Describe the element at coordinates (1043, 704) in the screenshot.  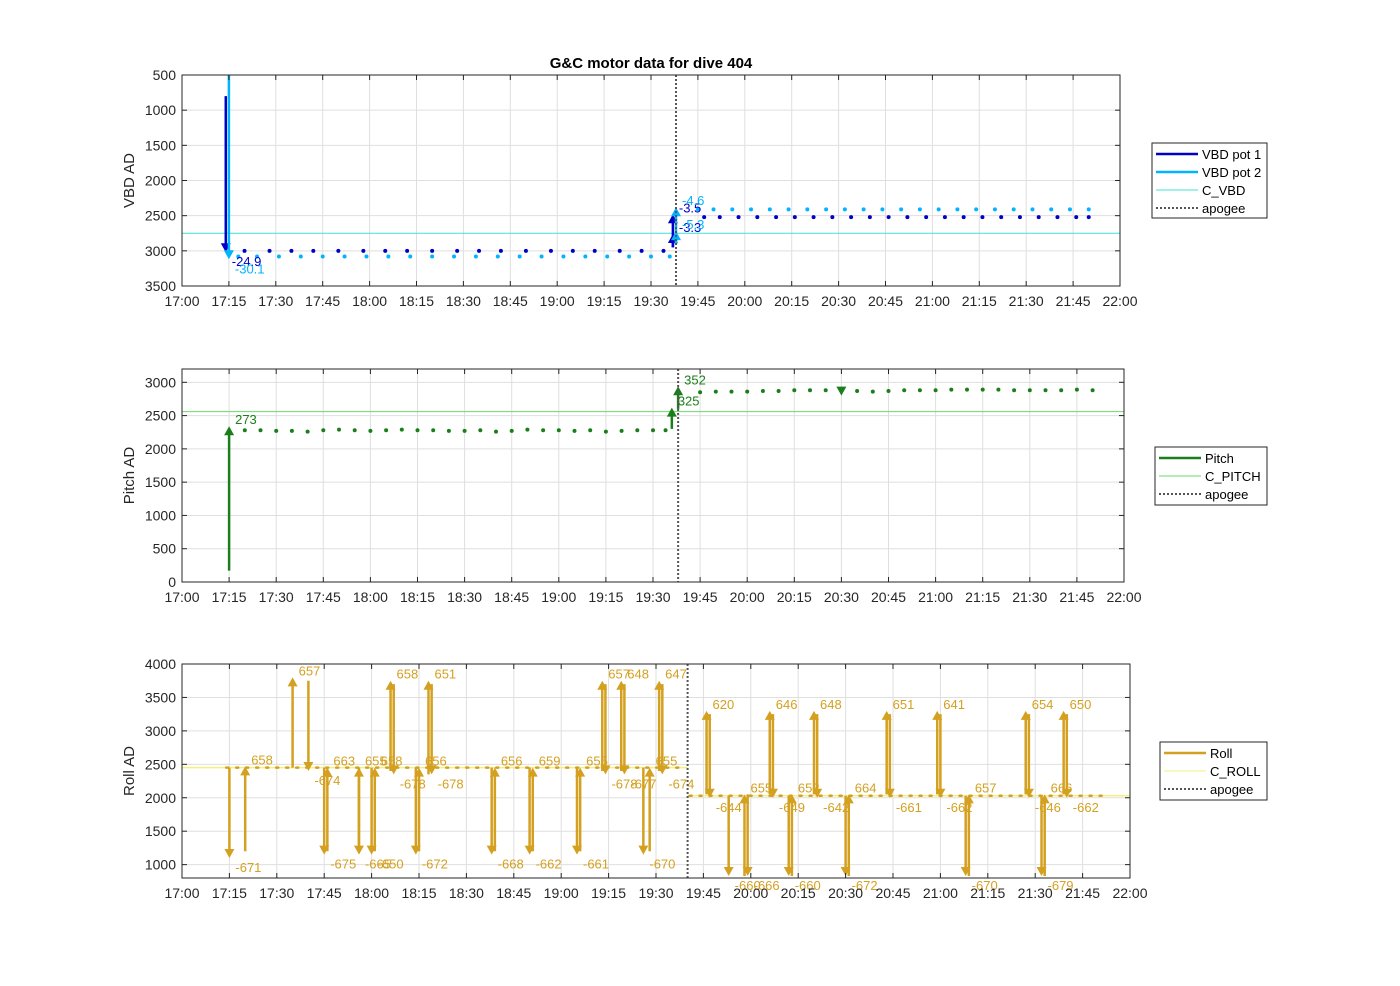
I see `arrow-label: 654` at that location.